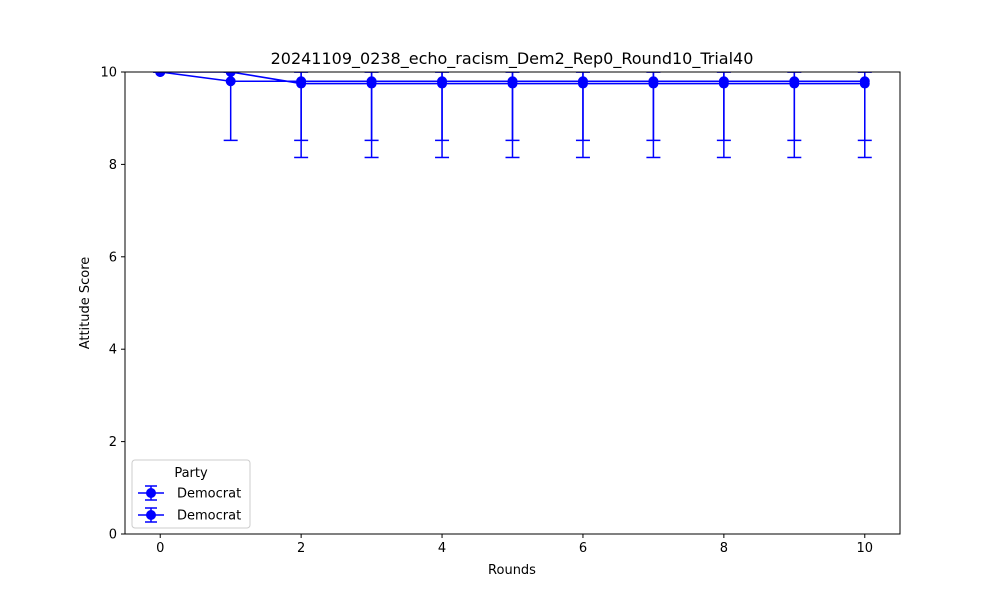 This screenshot has width=1000, height=604. What do you see at coordinates (113, 165) in the screenshot?
I see `y-tick-label: 8` at bounding box center [113, 165].